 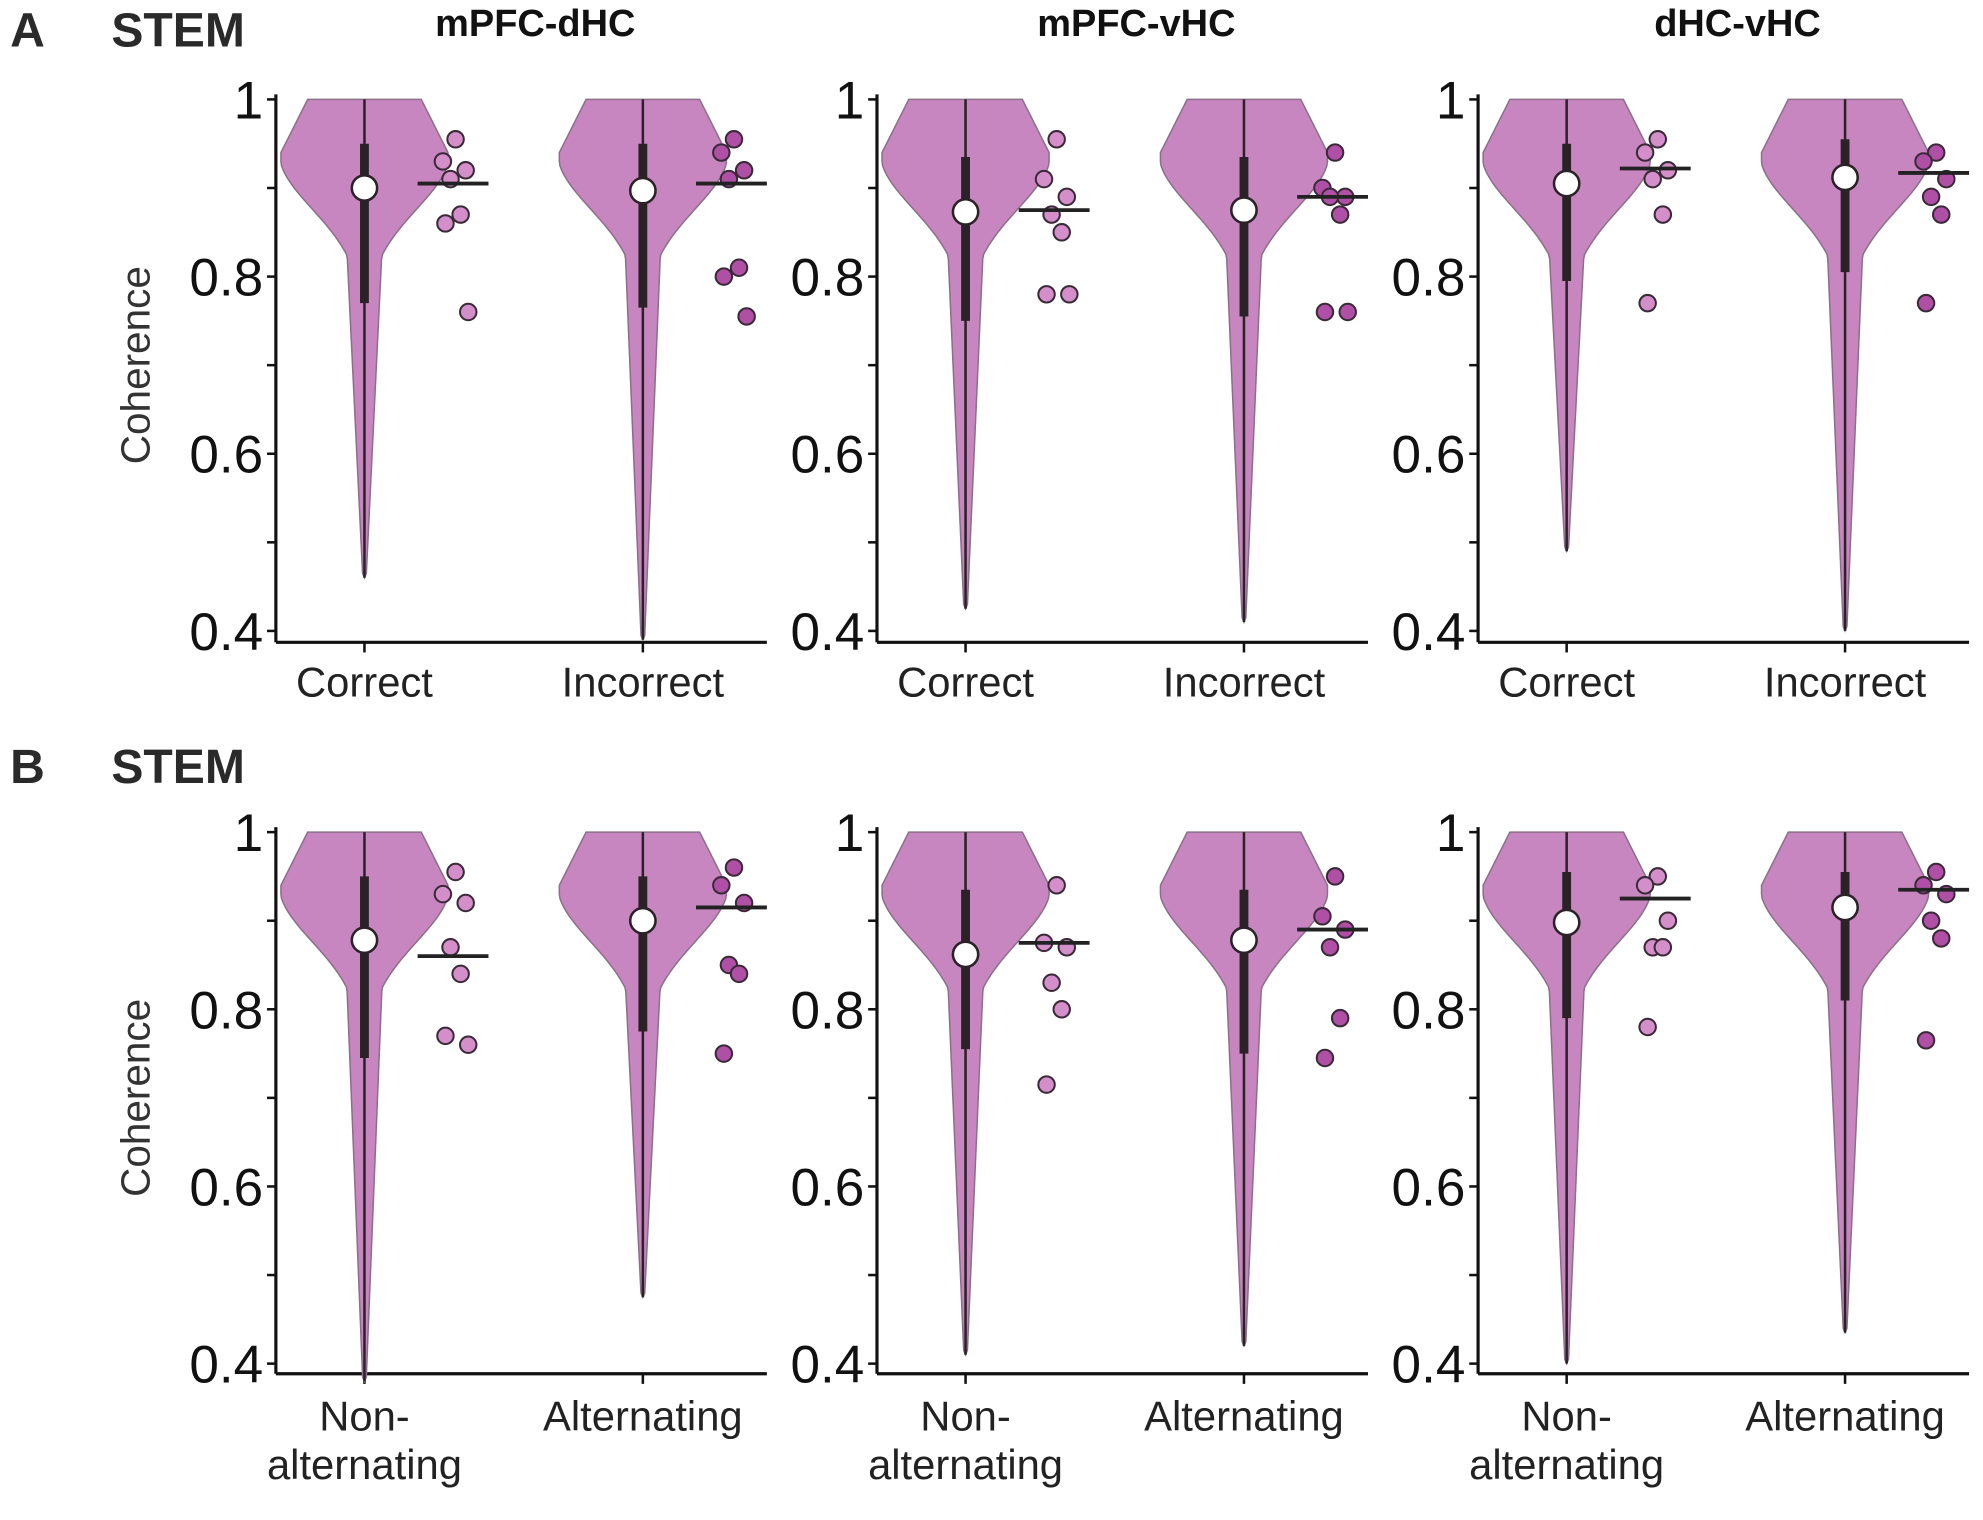 I want to click on panel-letter-a: A, so click(x=27, y=30).